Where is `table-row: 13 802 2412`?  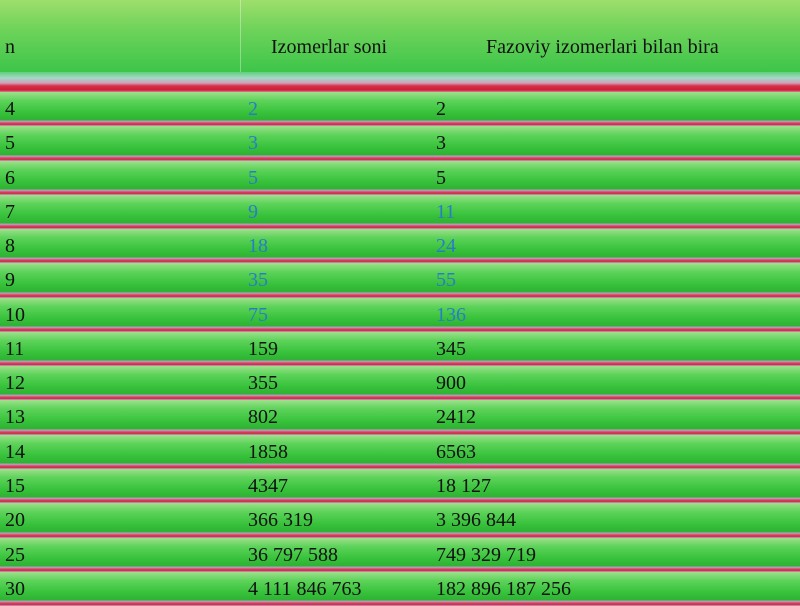
table-row: 13 802 2412 is located at coordinates (400, 417).